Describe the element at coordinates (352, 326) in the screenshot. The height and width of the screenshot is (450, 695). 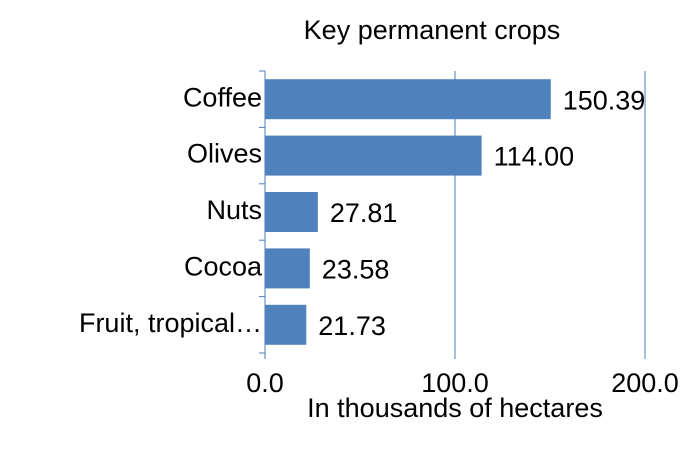
I see `data-label: 21.73` at that location.